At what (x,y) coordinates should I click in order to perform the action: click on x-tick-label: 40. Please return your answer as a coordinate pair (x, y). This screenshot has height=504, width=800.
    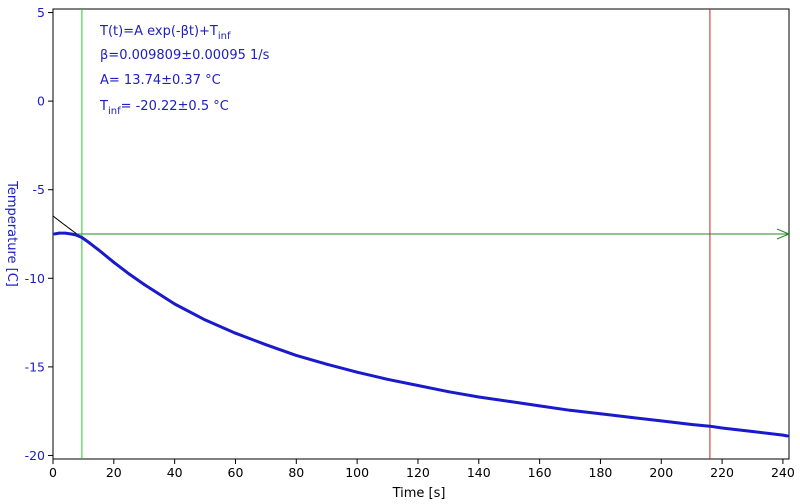
    Looking at the image, I should click on (175, 472).